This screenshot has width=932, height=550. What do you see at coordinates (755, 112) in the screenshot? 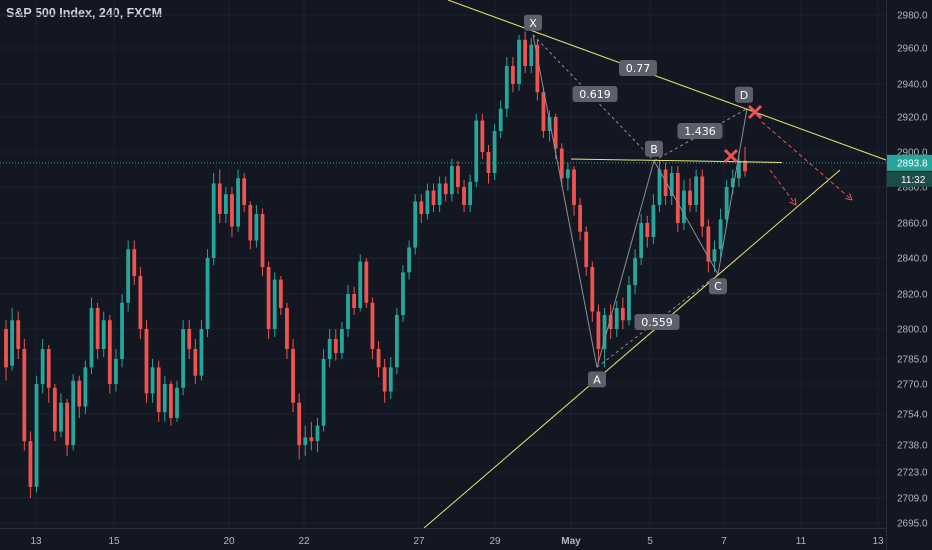
I see `cross-marker` at bounding box center [755, 112].